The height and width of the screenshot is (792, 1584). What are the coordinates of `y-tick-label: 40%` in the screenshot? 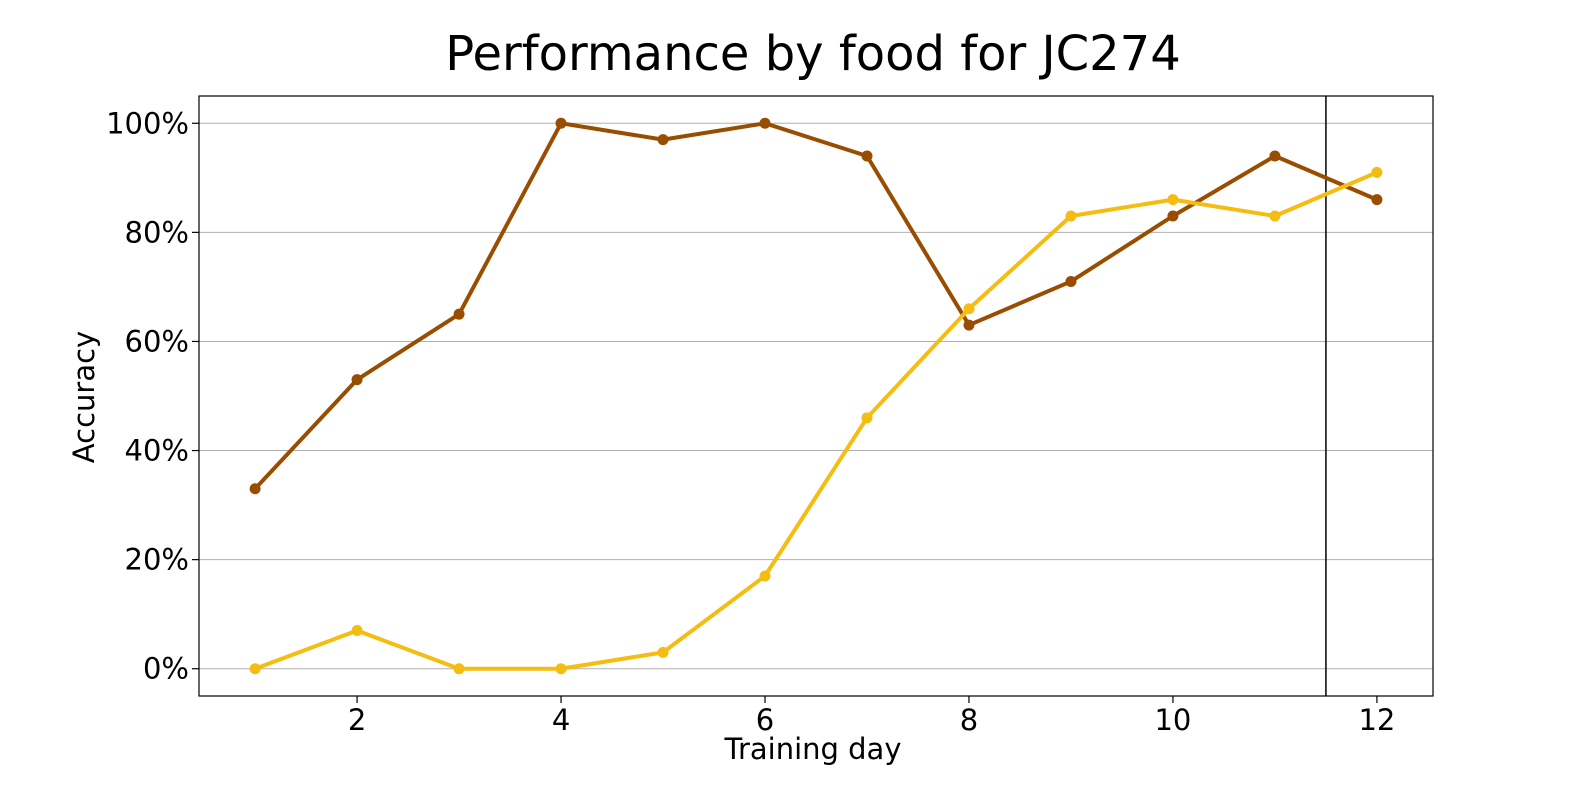 It's located at (157, 451).